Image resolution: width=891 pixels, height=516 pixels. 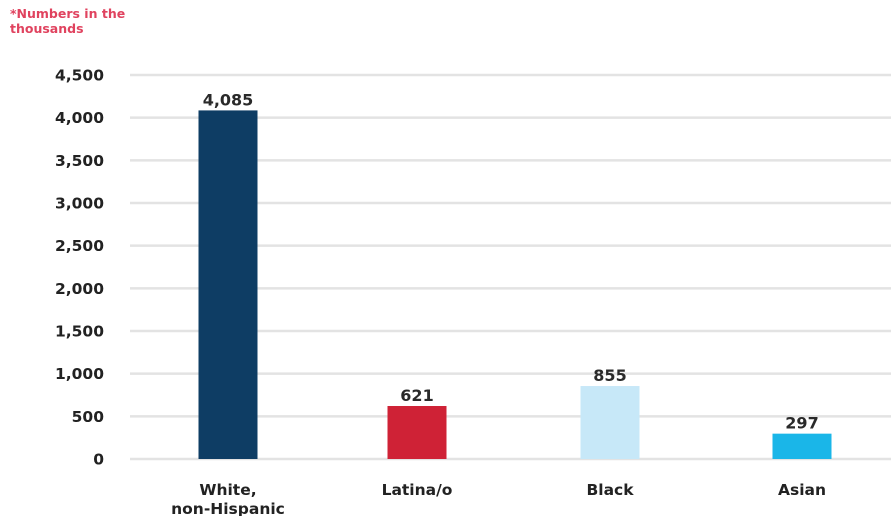 What do you see at coordinates (79, 289) in the screenshot?
I see `y-tick-label: 2,000` at bounding box center [79, 289].